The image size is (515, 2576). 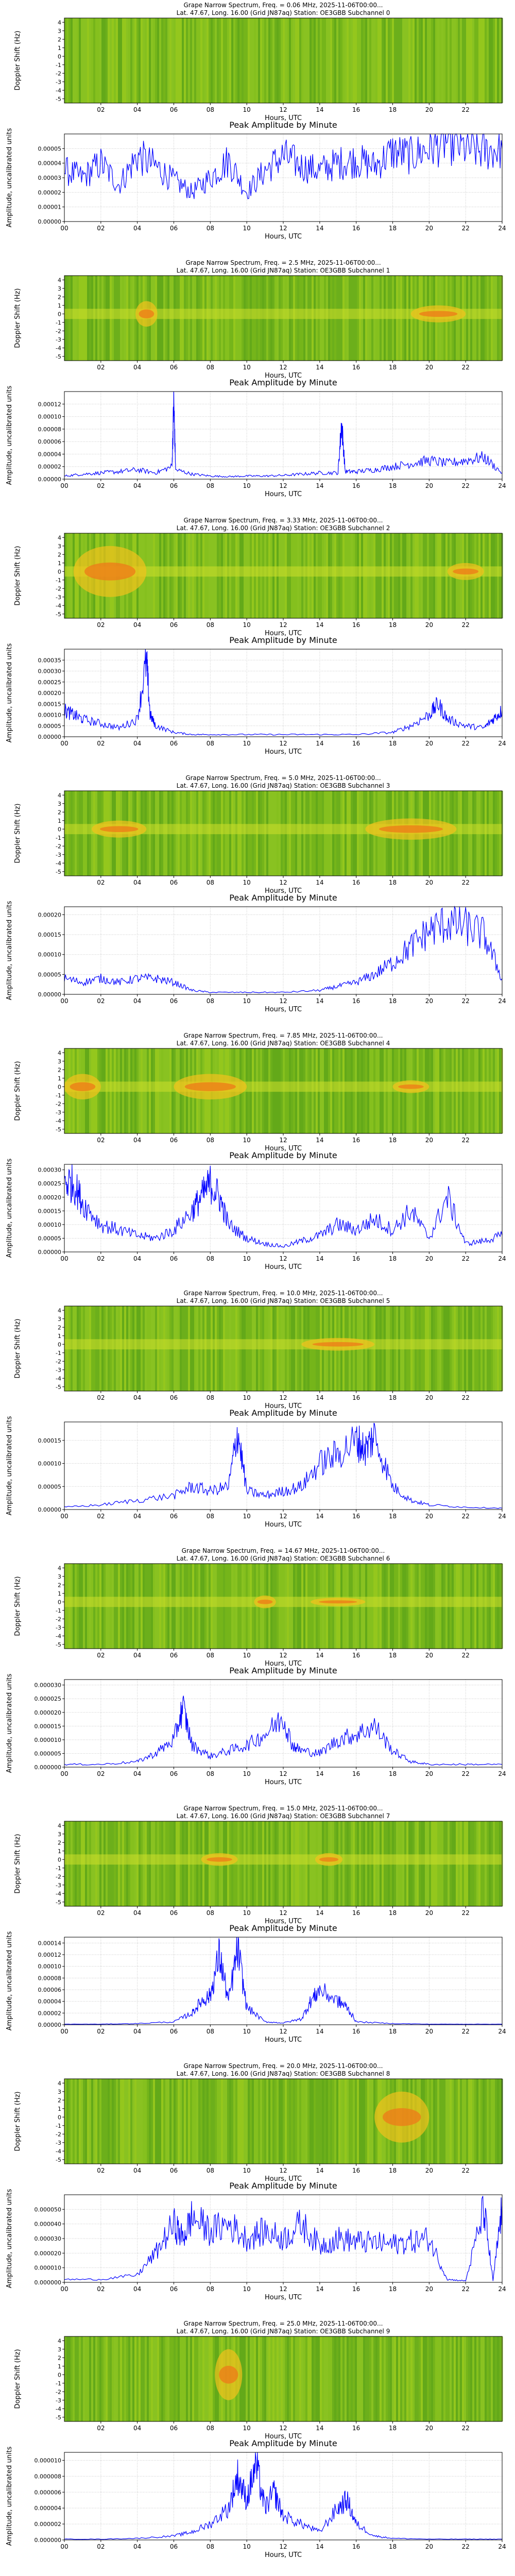 What do you see at coordinates (50, 1441) in the screenshot?
I see `y-tick-label: 0.00015` at bounding box center [50, 1441].